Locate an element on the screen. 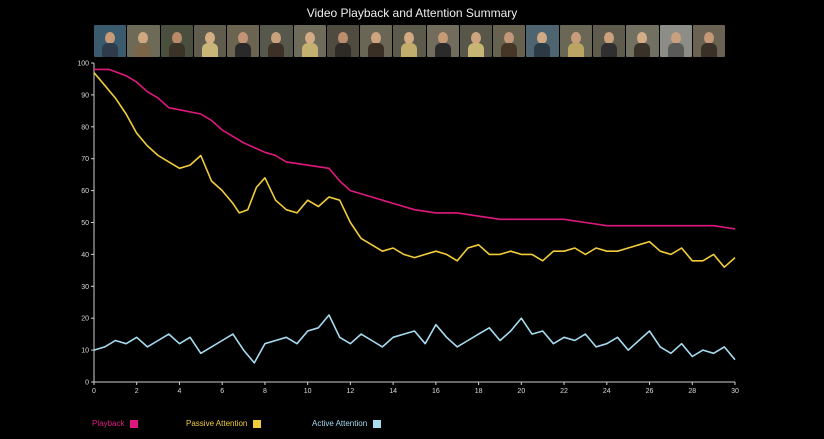  x-tick-label: 22 is located at coordinates (564, 391).